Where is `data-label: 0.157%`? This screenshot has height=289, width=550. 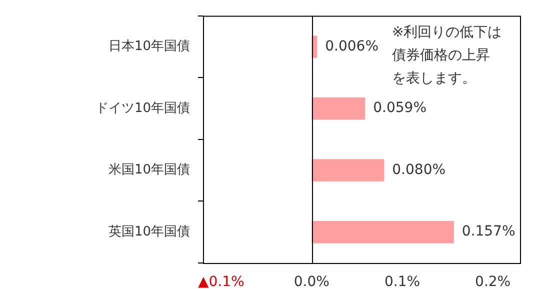 data-label: 0.157% is located at coordinates (489, 232).